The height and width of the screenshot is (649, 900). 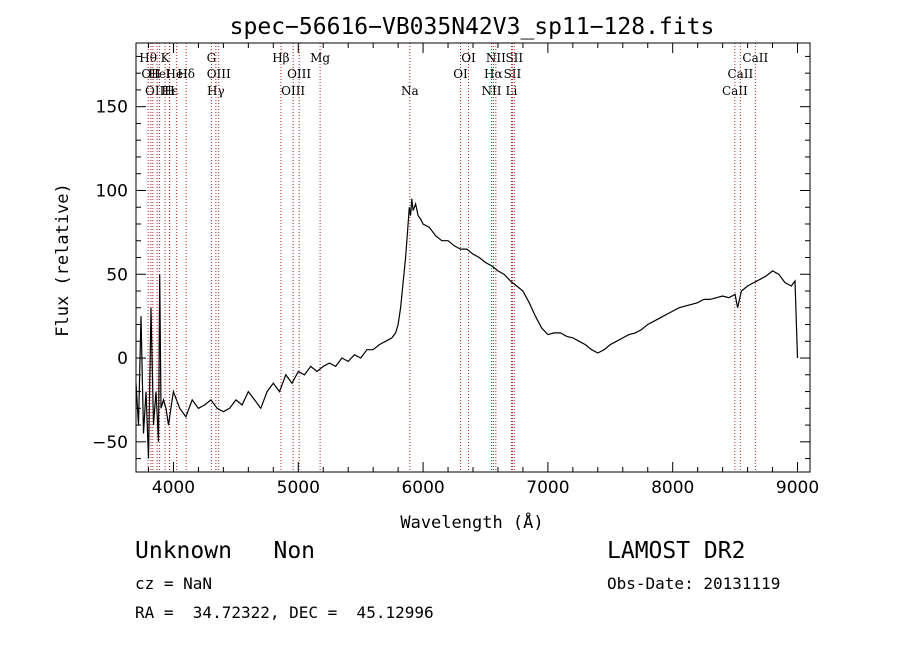 I want to click on y-tick-label: 150, so click(x=112, y=108).